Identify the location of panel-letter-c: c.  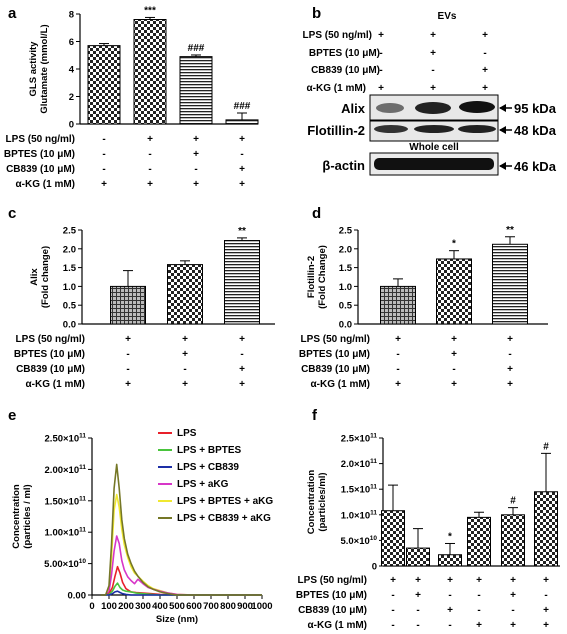
(12, 213).